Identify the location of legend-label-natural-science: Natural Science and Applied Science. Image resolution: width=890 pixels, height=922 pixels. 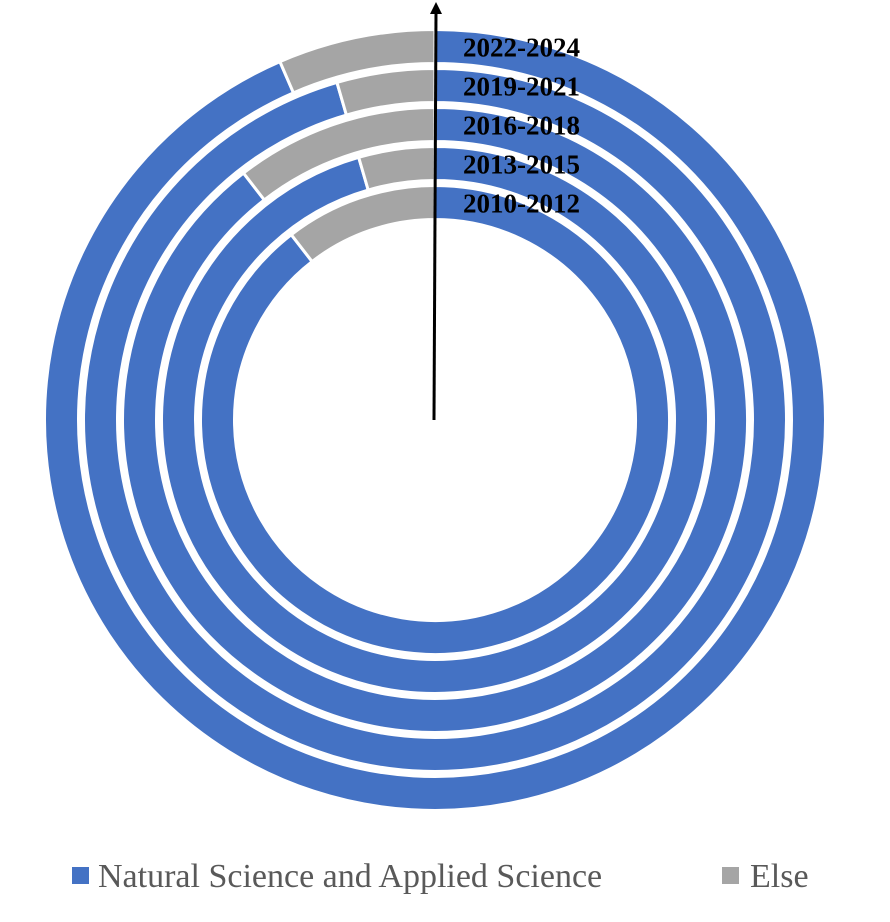
(350, 876).